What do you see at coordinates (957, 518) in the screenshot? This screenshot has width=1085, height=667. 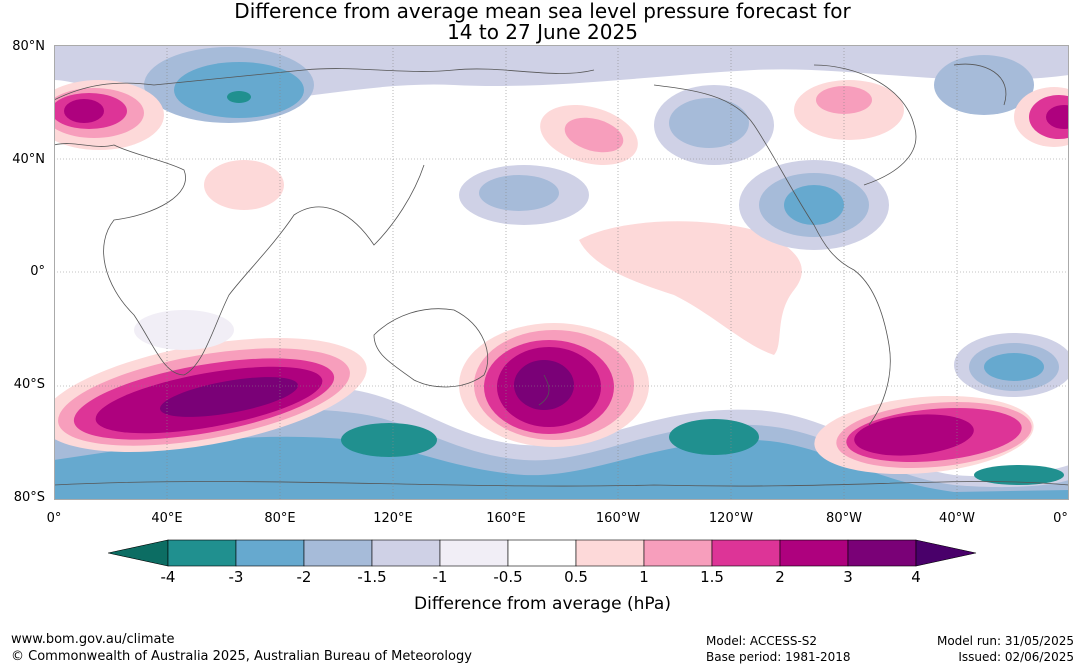 I see `lon-label-40w: 40°W` at bounding box center [957, 518].